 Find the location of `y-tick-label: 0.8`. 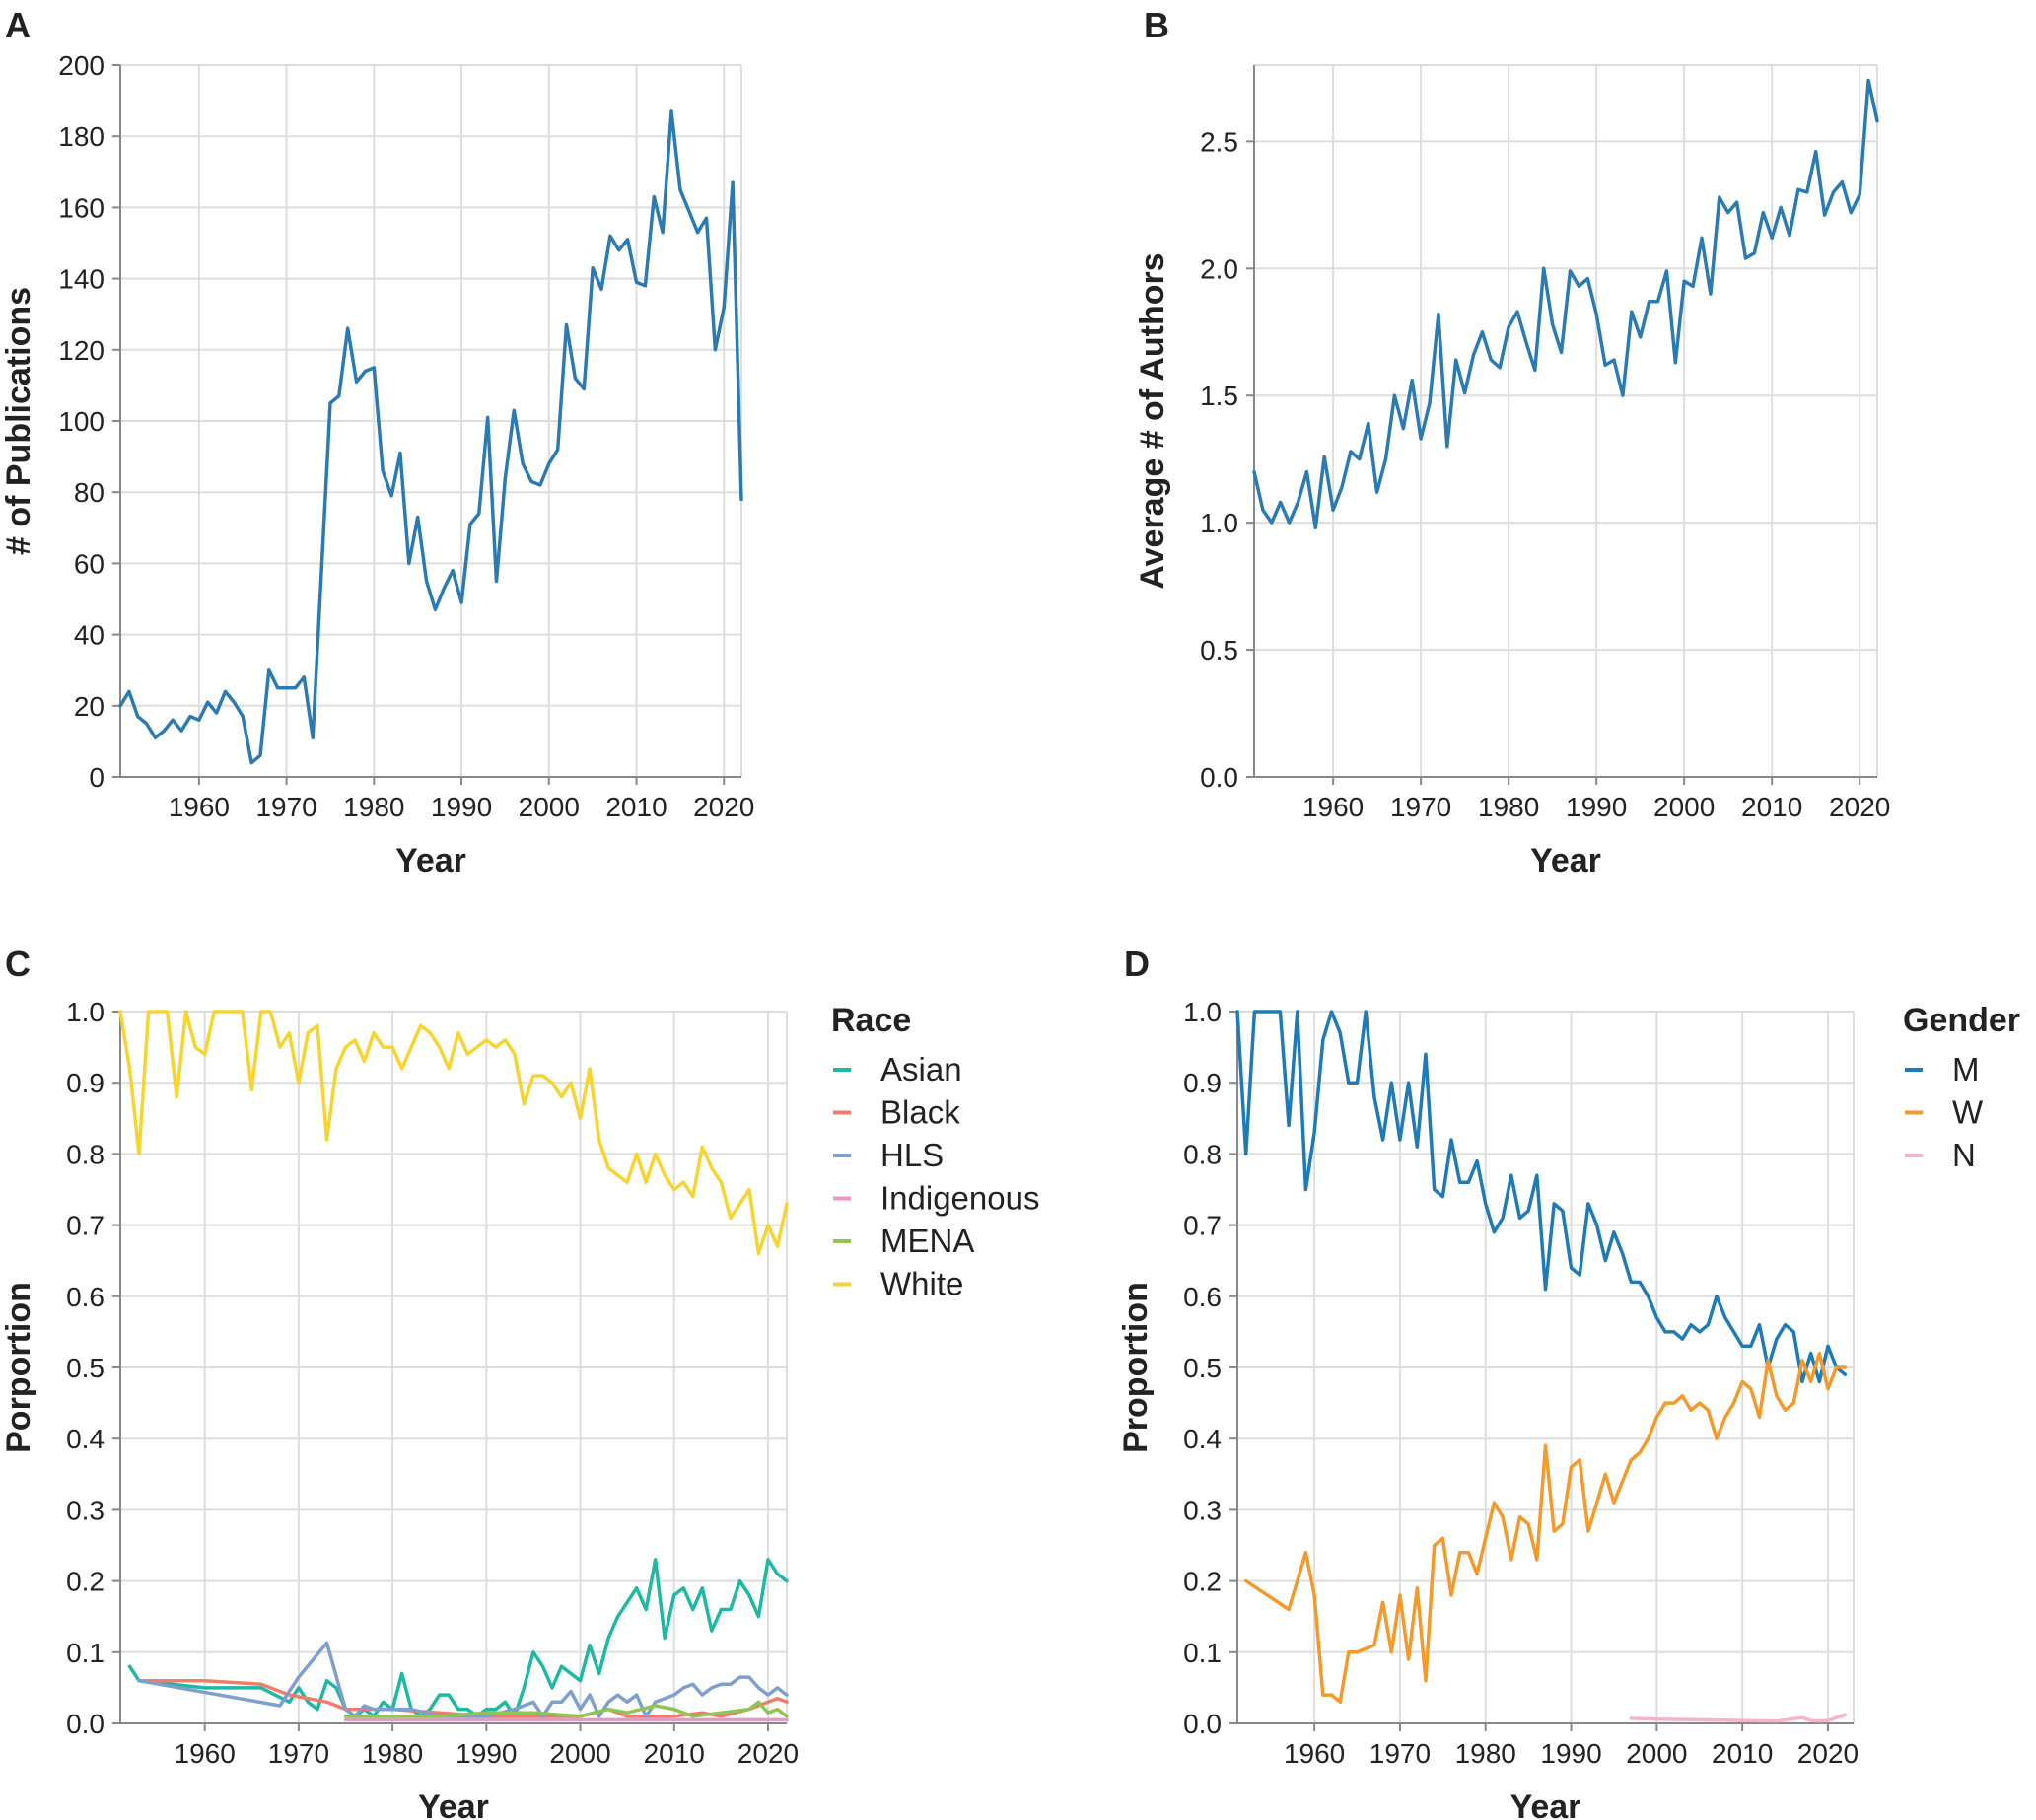

y-tick-label: 0.8 is located at coordinates (1202, 1154).